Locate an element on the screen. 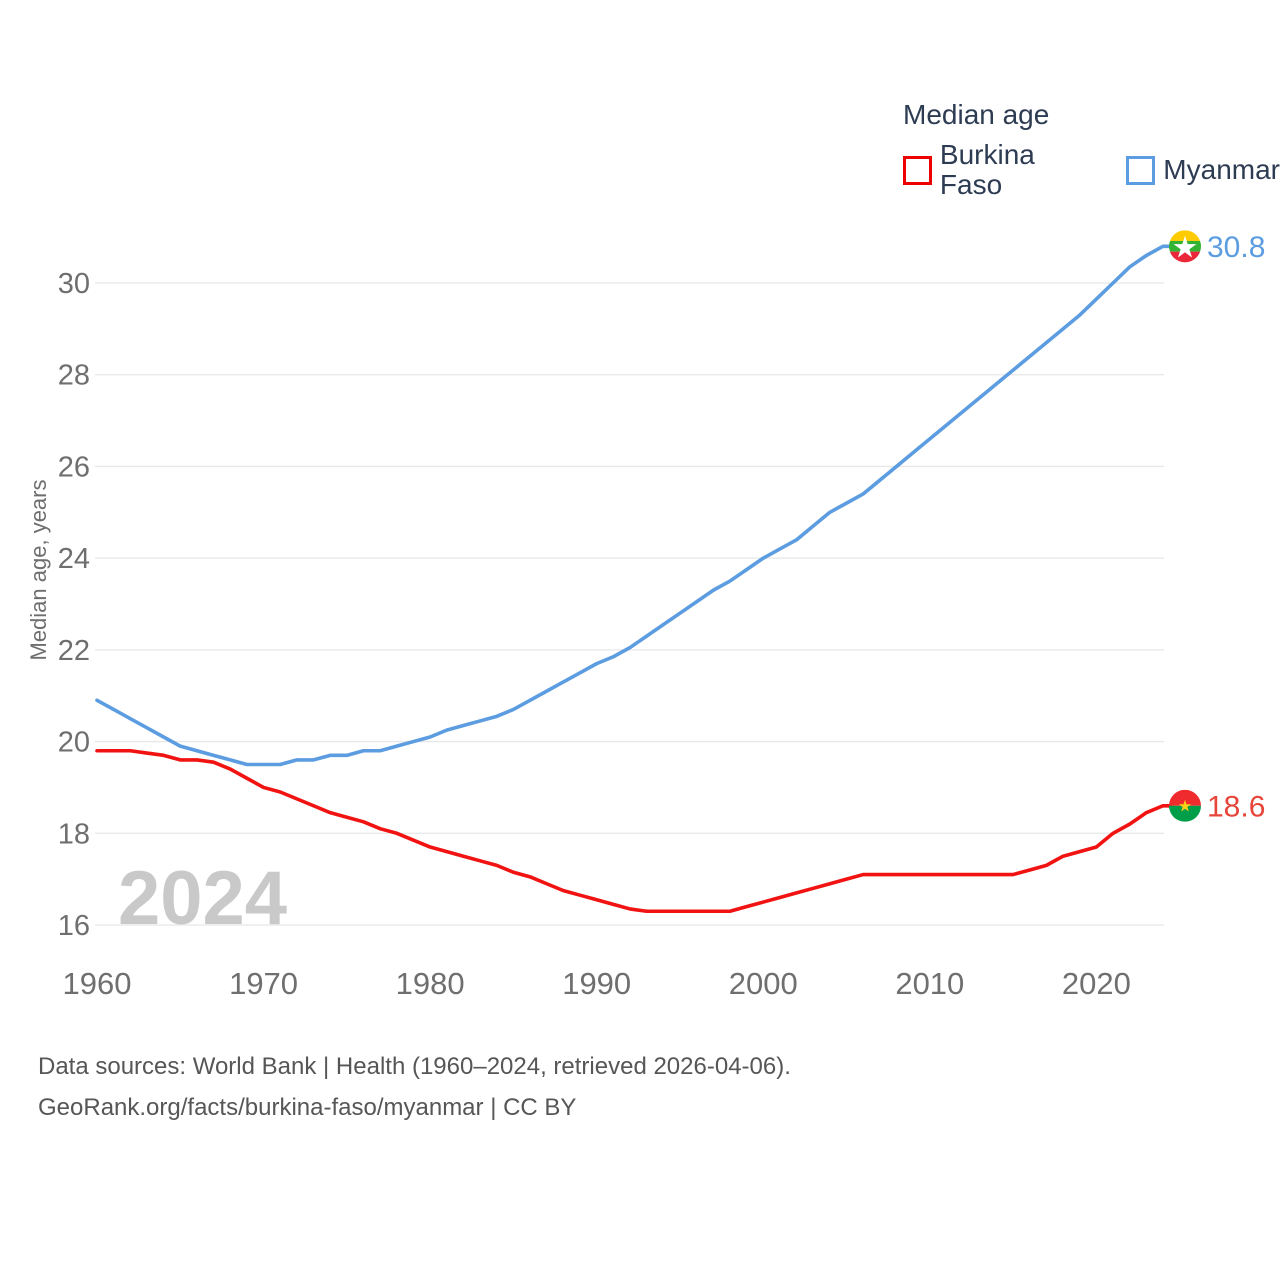 This screenshot has height=1280, width=1280. burkina-faso-swatch-icon is located at coordinates (917, 170).